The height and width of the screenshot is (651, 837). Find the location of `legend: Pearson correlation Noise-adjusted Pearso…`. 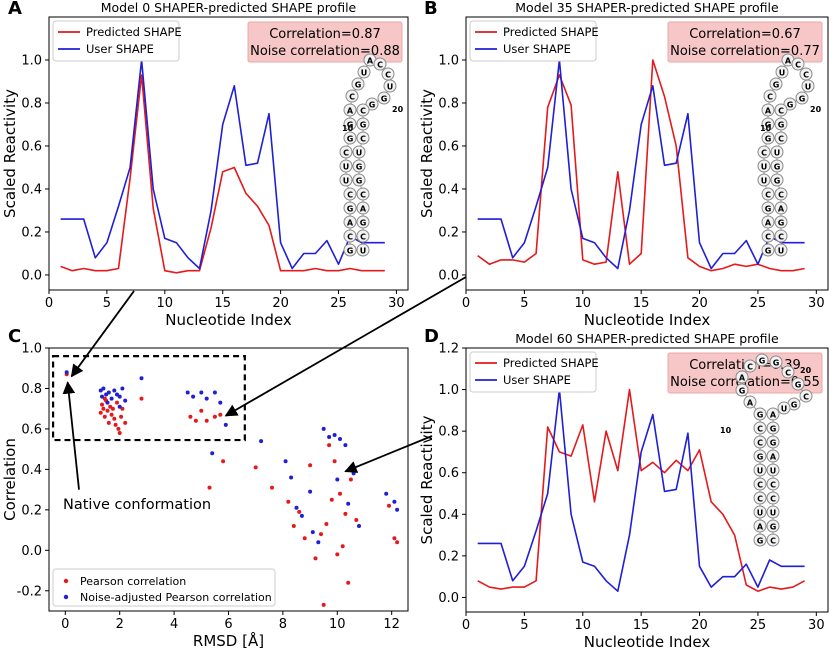

legend: Pearson correlation Noise-adjusted Pearso… is located at coordinates (164, 587).